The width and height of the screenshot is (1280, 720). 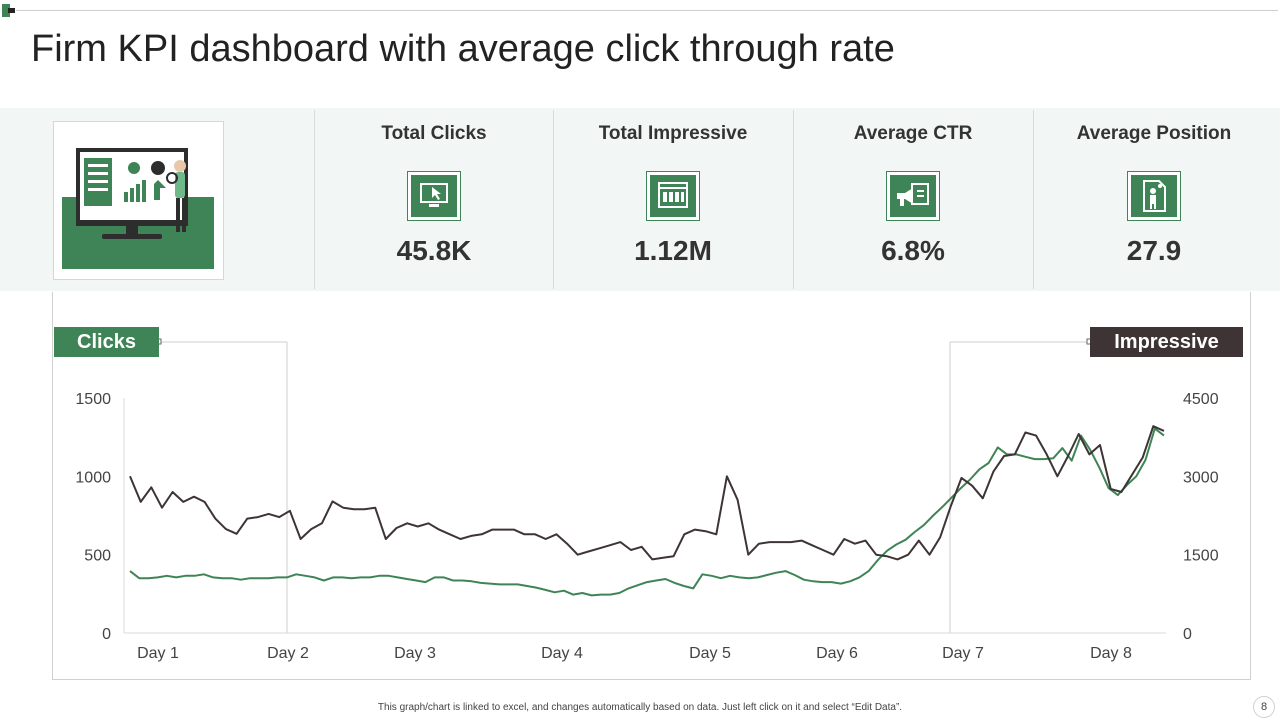 I want to click on megaphone-icon, so click(x=913, y=196).